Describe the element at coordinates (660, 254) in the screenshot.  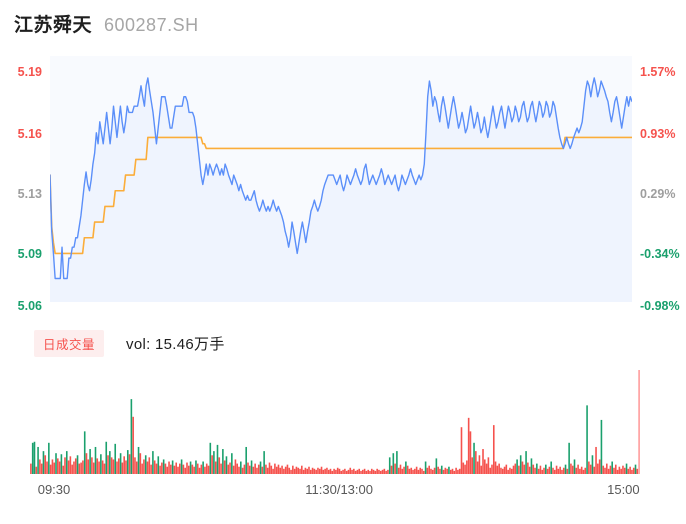
I see `right-axis-label-3: -0.34%` at that location.